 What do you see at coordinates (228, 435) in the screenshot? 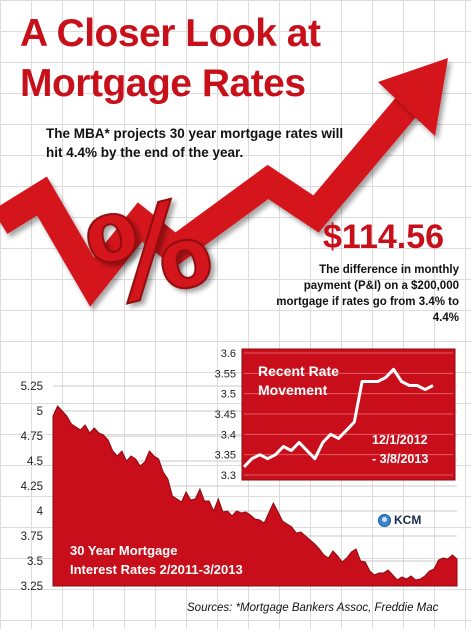
I see `inset-y-tick-label: 3.4` at bounding box center [228, 435].